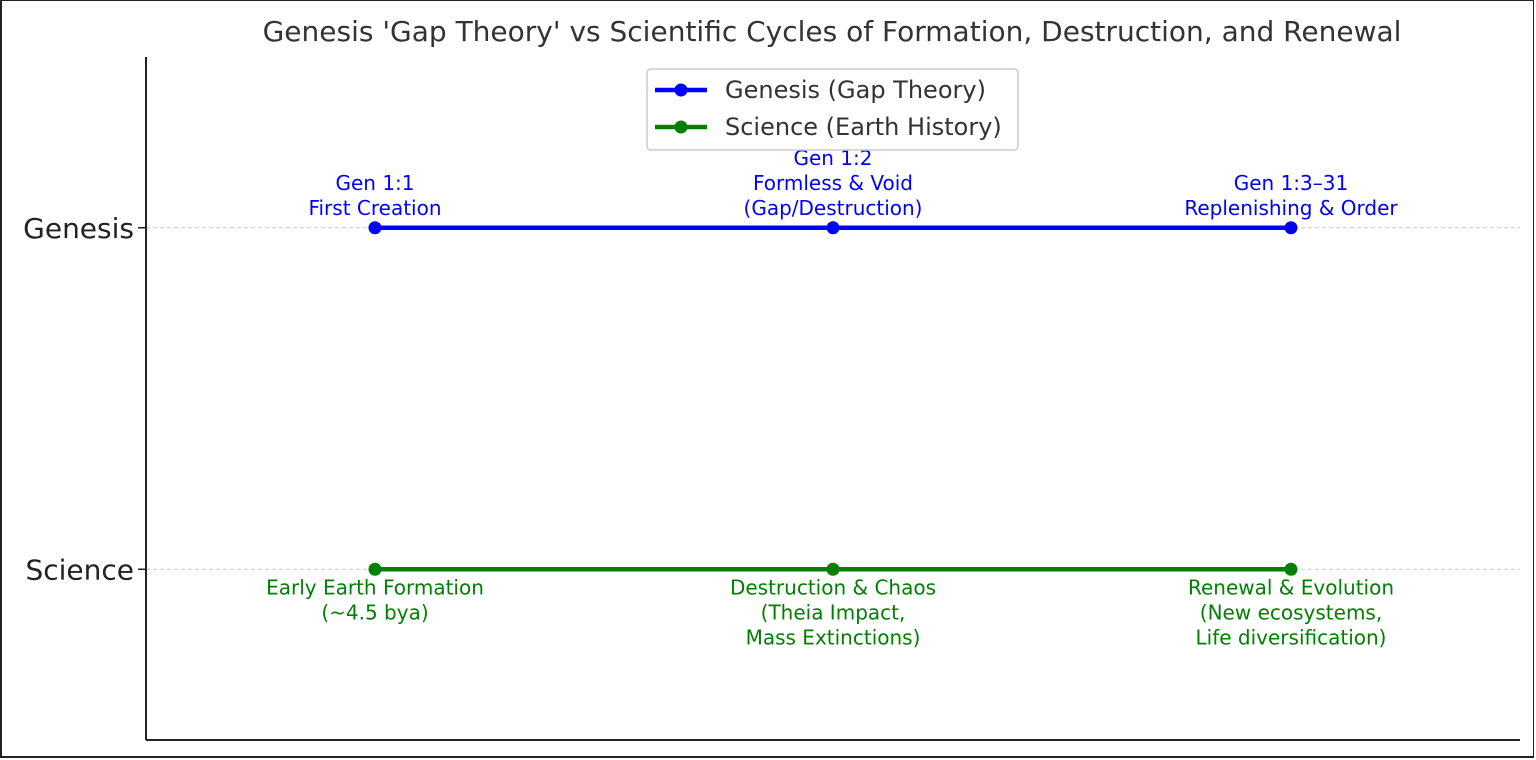  I want to click on legend-label-0: Genesis (Gap Theory), so click(855, 90).